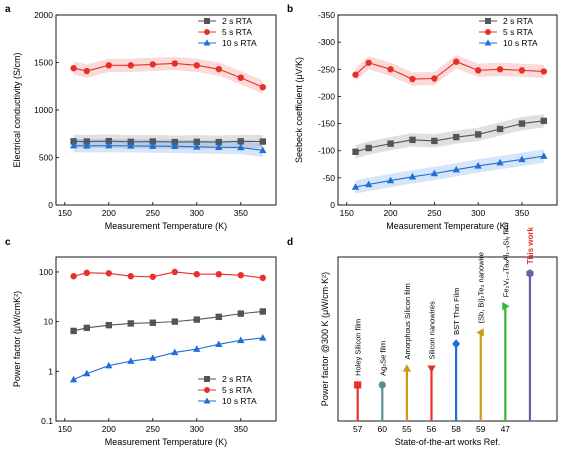 The height and width of the screenshot is (466, 577). Describe the element at coordinates (358, 429) in the screenshot. I see `x-tick-label: 57` at that location.